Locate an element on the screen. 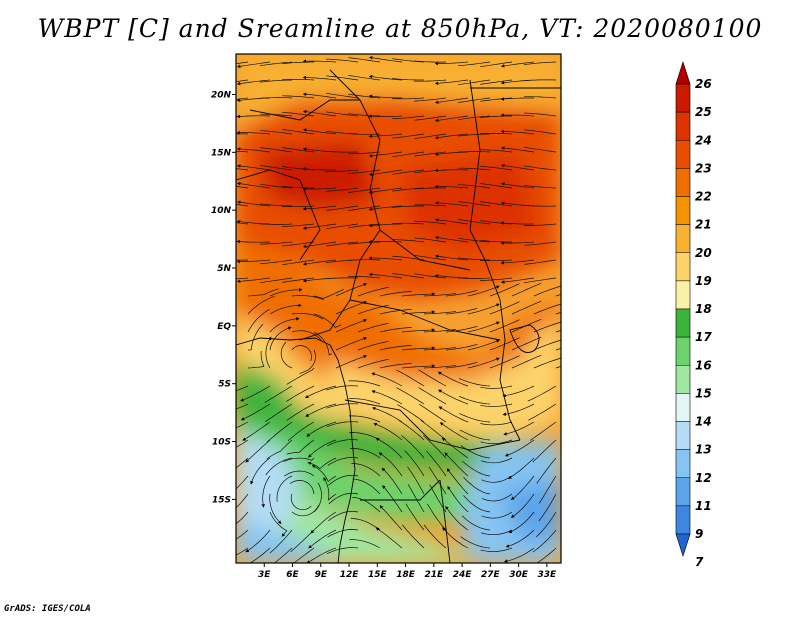  colorbar-label: 25 is located at coordinates (703, 112).